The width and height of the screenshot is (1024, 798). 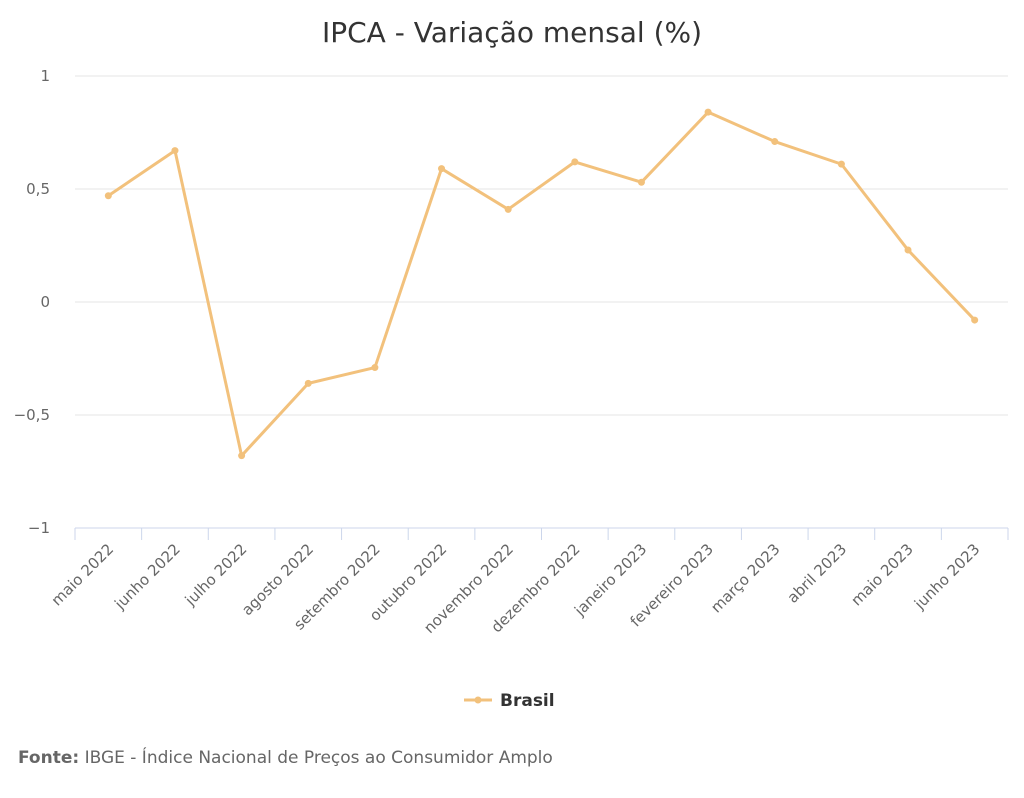 What do you see at coordinates (82, 574) in the screenshot?
I see `x-tick-label: maio 2022` at bounding box center [82, 574].